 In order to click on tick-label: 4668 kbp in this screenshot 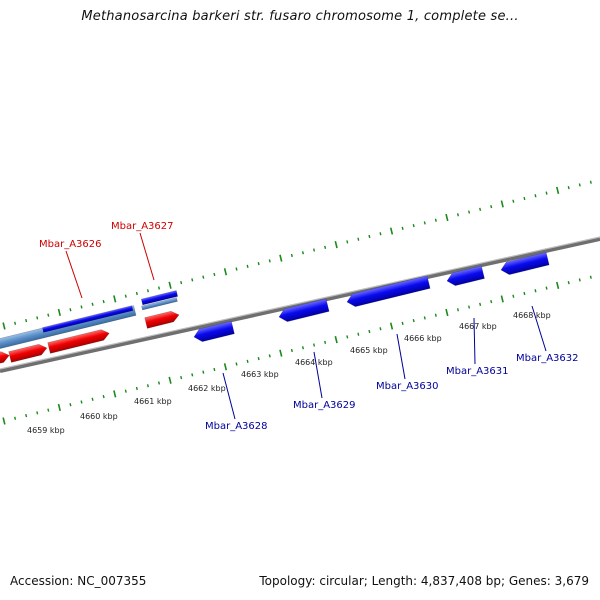, I will do `click(532, 315)`.